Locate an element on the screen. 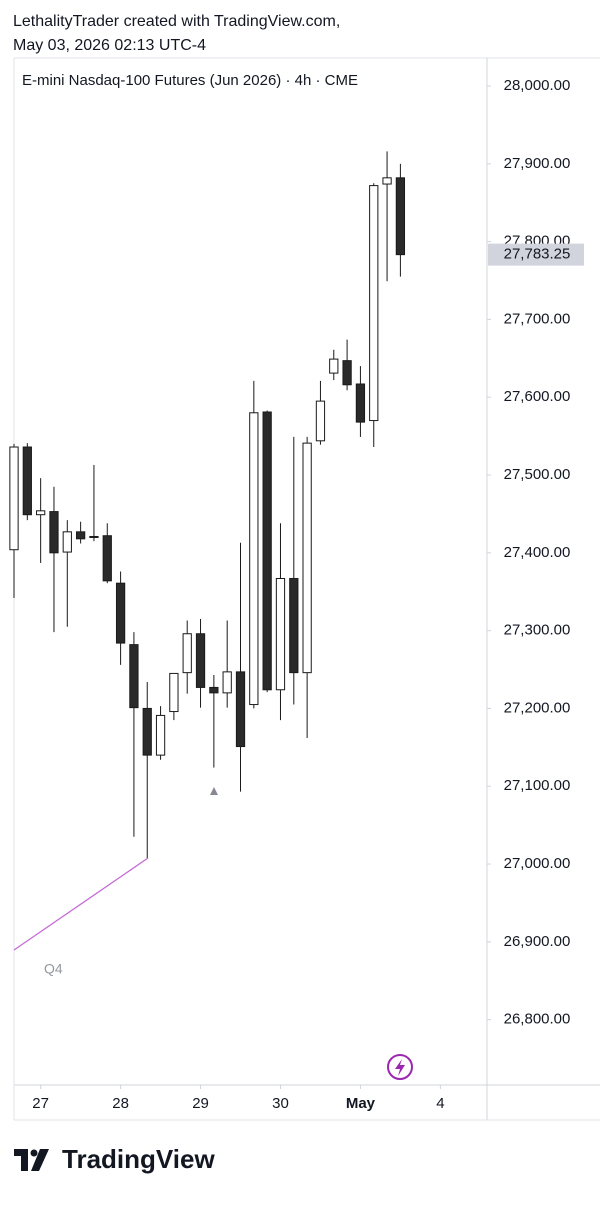  y-tick-label: 27,000.00 is located at coordinates (537, 863).